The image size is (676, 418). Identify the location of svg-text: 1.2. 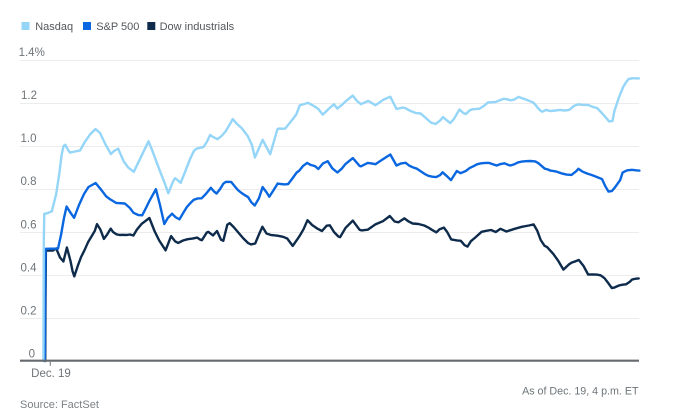
(29, 96).